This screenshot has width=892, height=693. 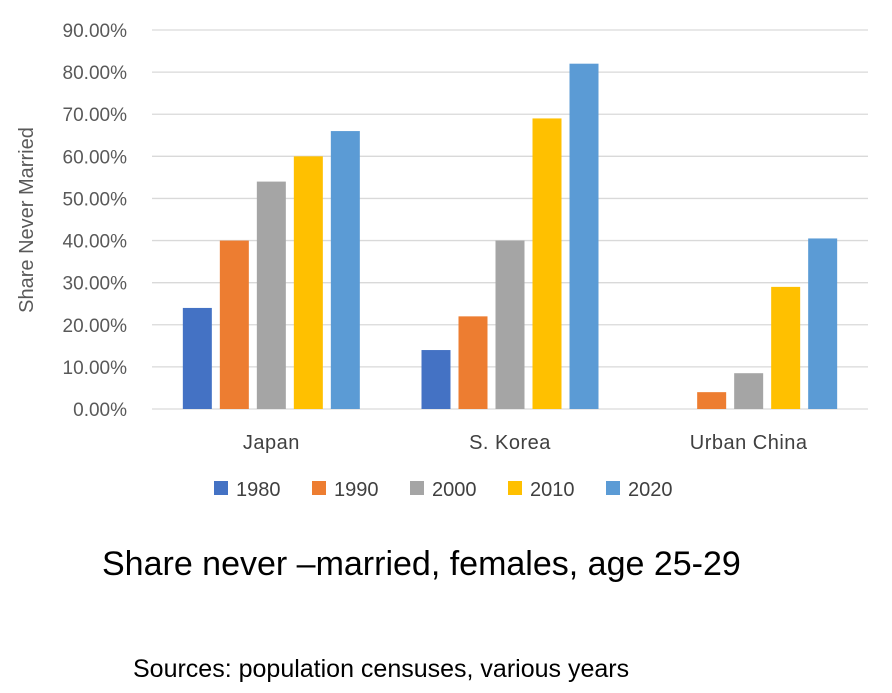 I want to click on legend-label-1990: 1990, so click(x=356, y=490).